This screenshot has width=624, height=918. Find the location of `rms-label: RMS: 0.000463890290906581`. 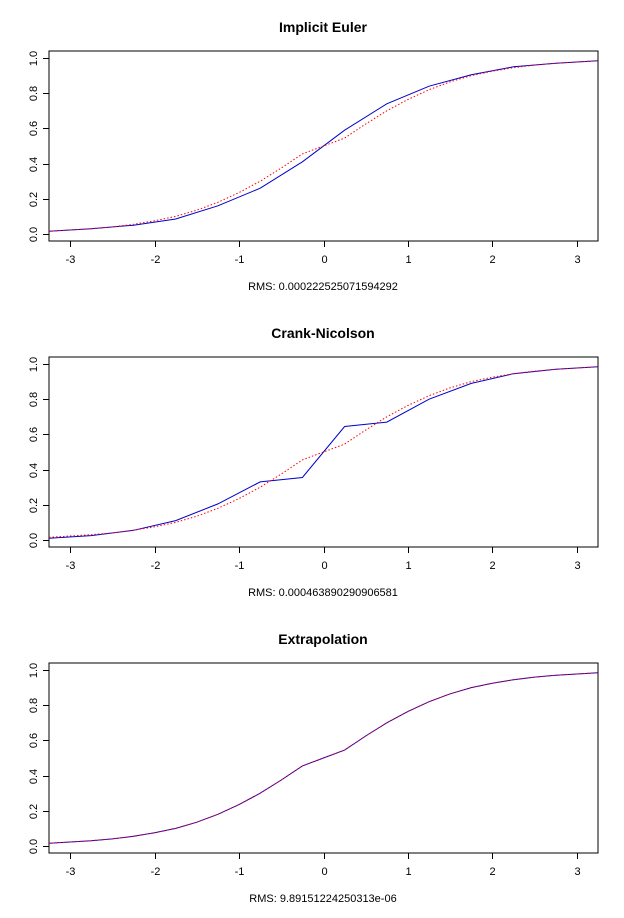

rms-label: RMS: 0.000463890290906581 is located at coordinates (323, 593).